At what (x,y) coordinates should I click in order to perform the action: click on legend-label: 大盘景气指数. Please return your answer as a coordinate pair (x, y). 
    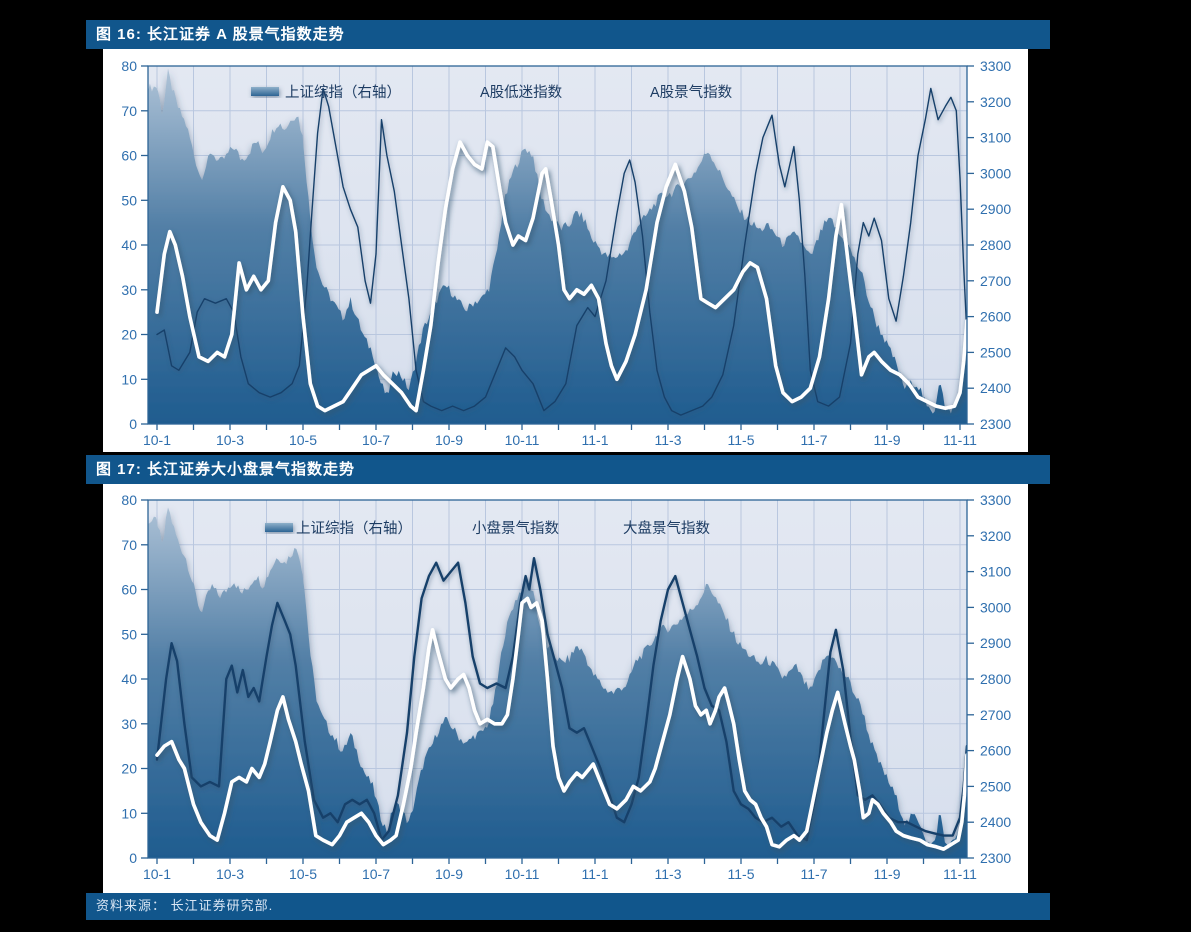
    Looking at the image, I should click on (666, 528).